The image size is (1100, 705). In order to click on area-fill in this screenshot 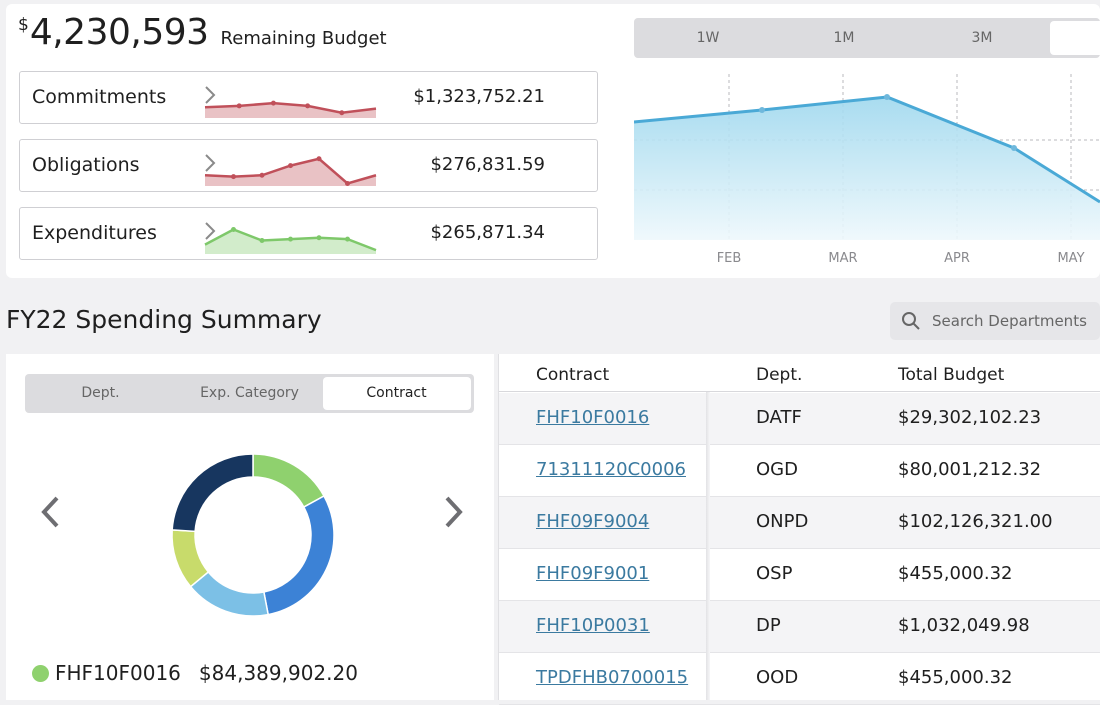, I will do `click(867, 168)`.